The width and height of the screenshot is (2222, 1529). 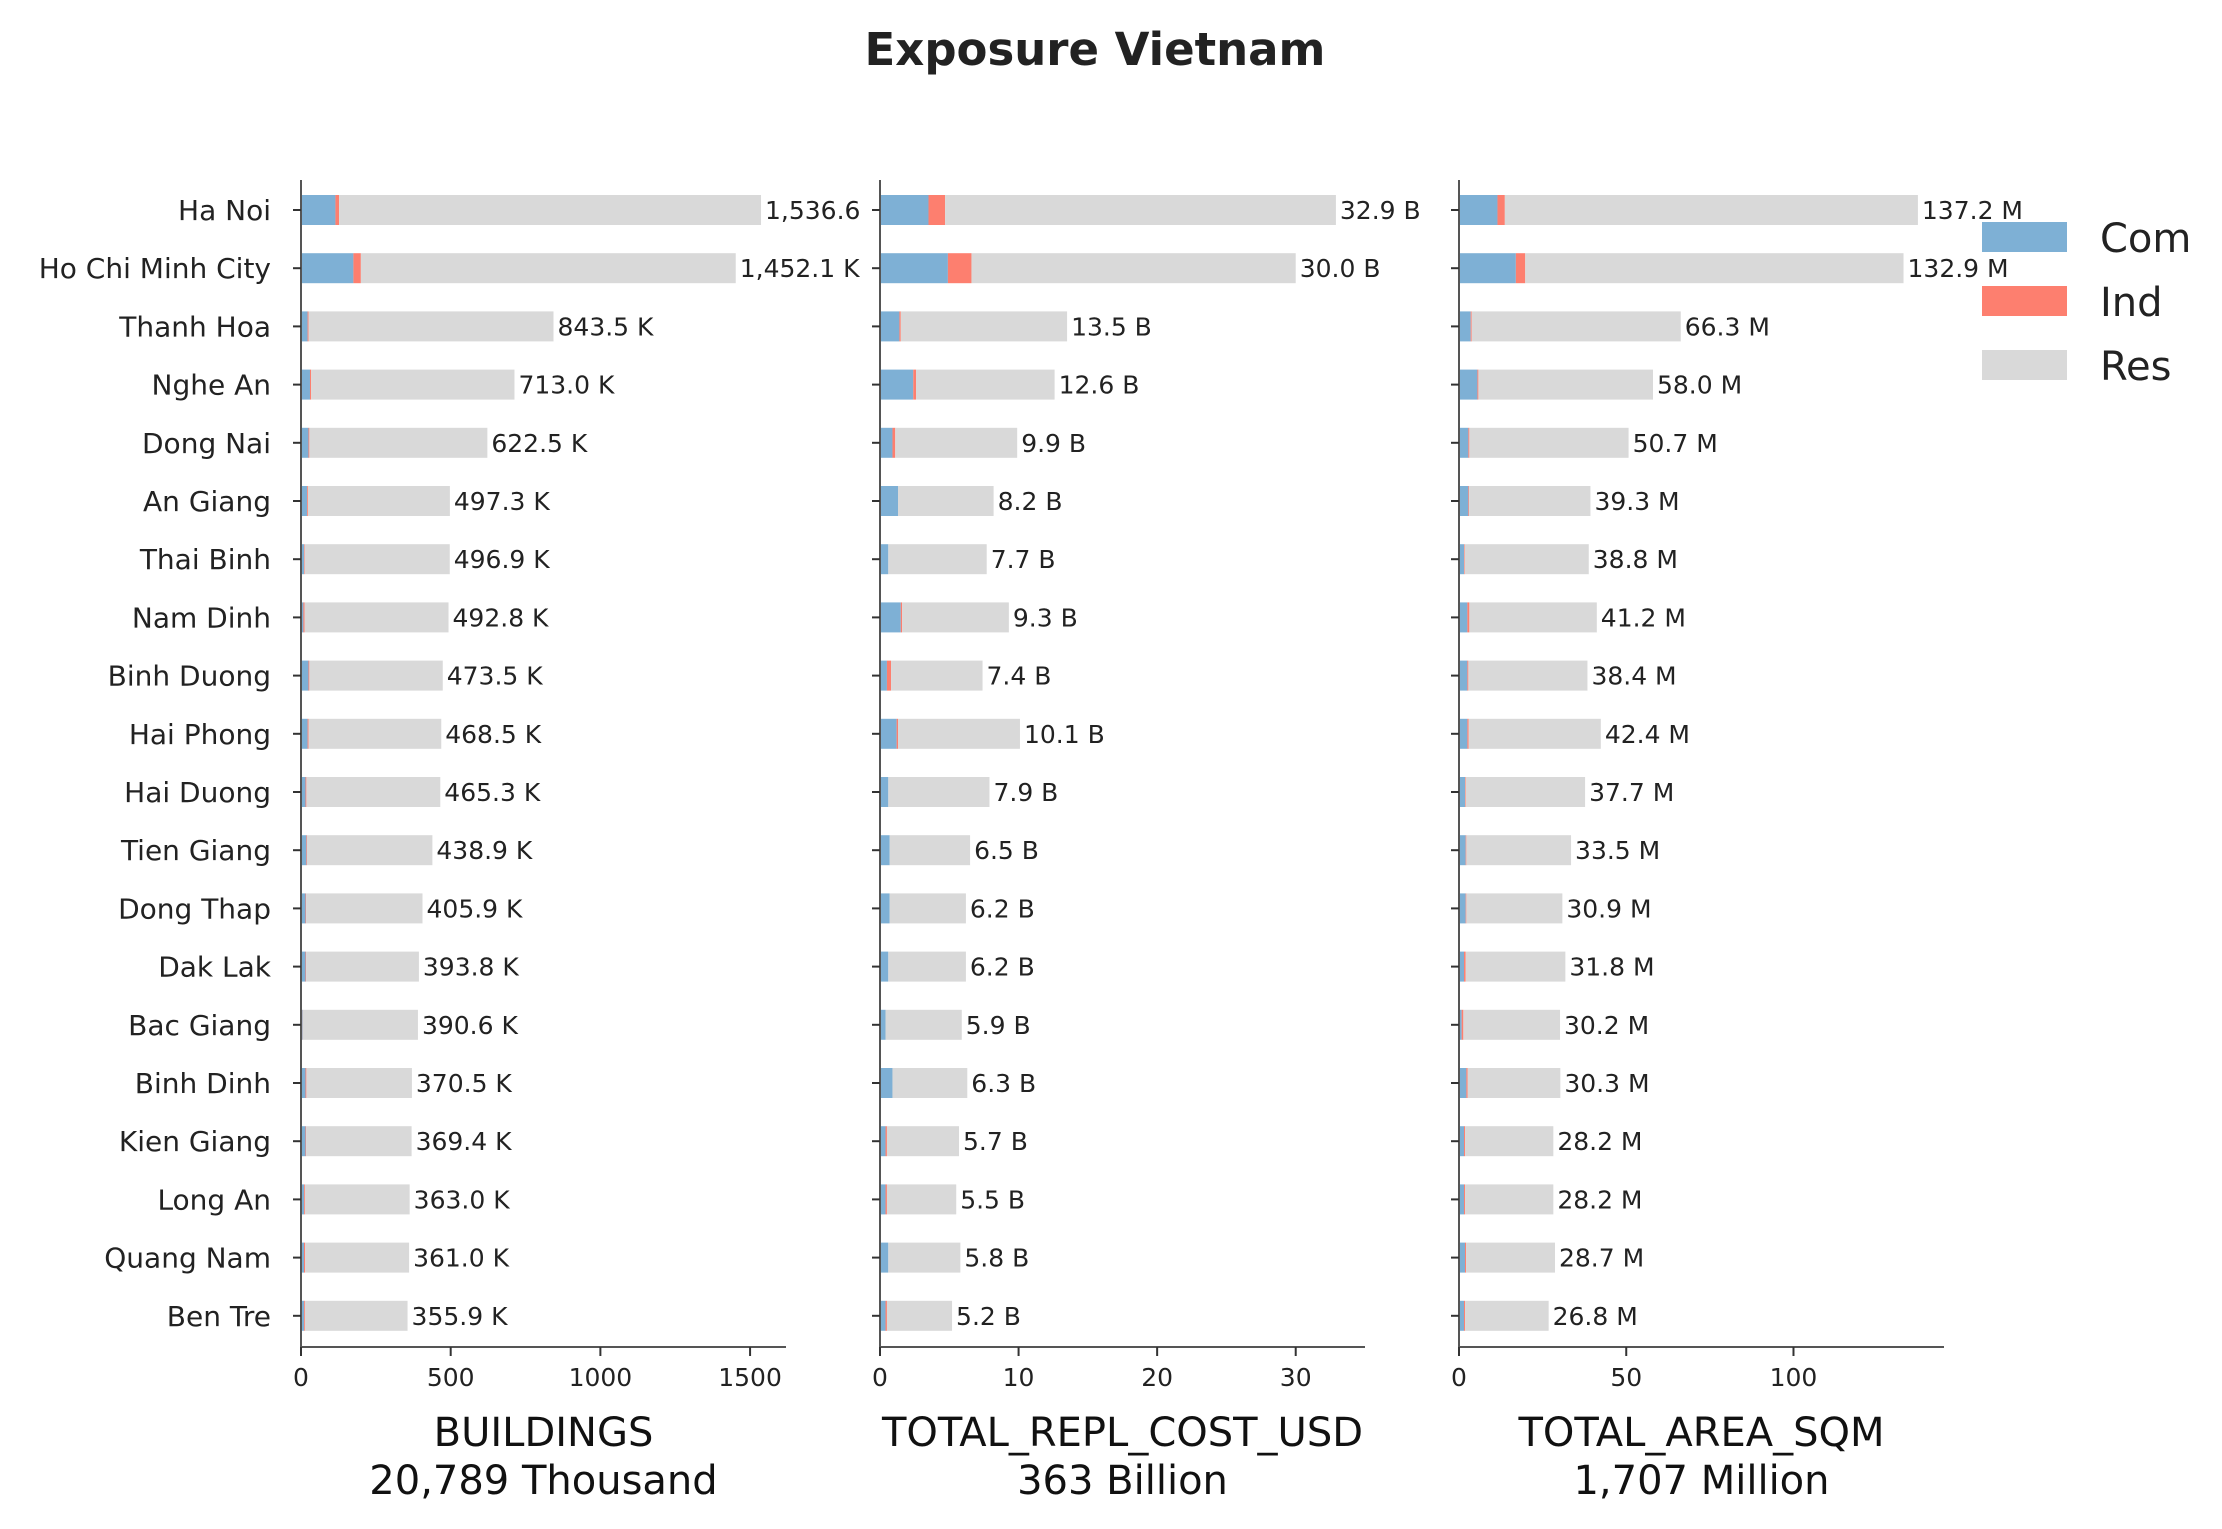 I want to click on data-label: 843.5 K, so click(x=606, y=326).